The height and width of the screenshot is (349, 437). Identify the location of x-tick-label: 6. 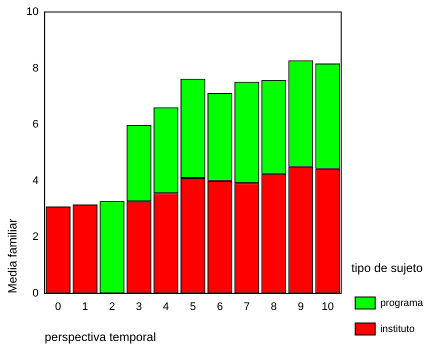
(219, 307).